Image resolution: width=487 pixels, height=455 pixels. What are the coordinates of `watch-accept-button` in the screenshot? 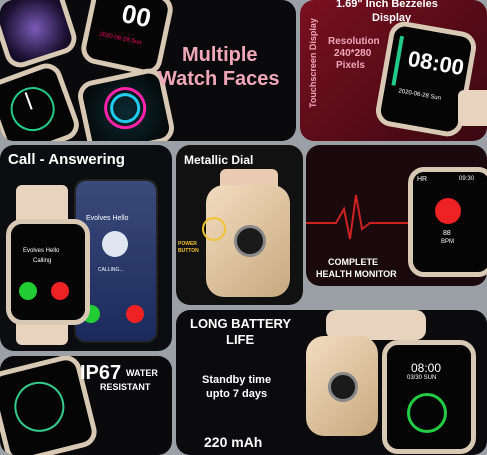 It's located at (28, 291).